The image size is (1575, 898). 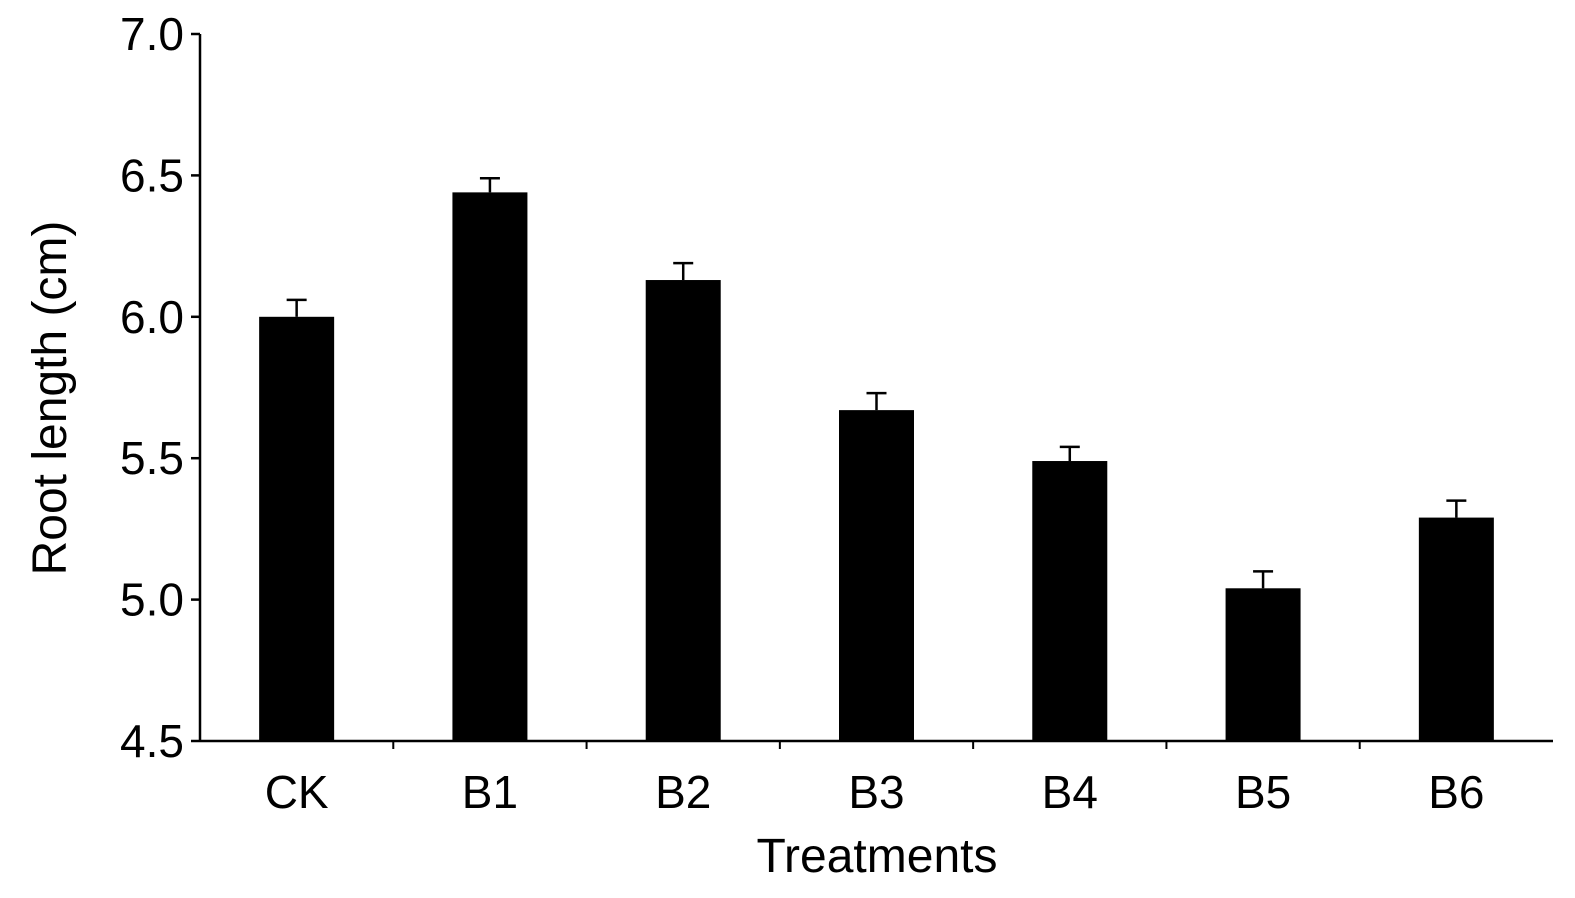 I want to click on y-axis-title: Root length (cm), so click(x=50, y=398).